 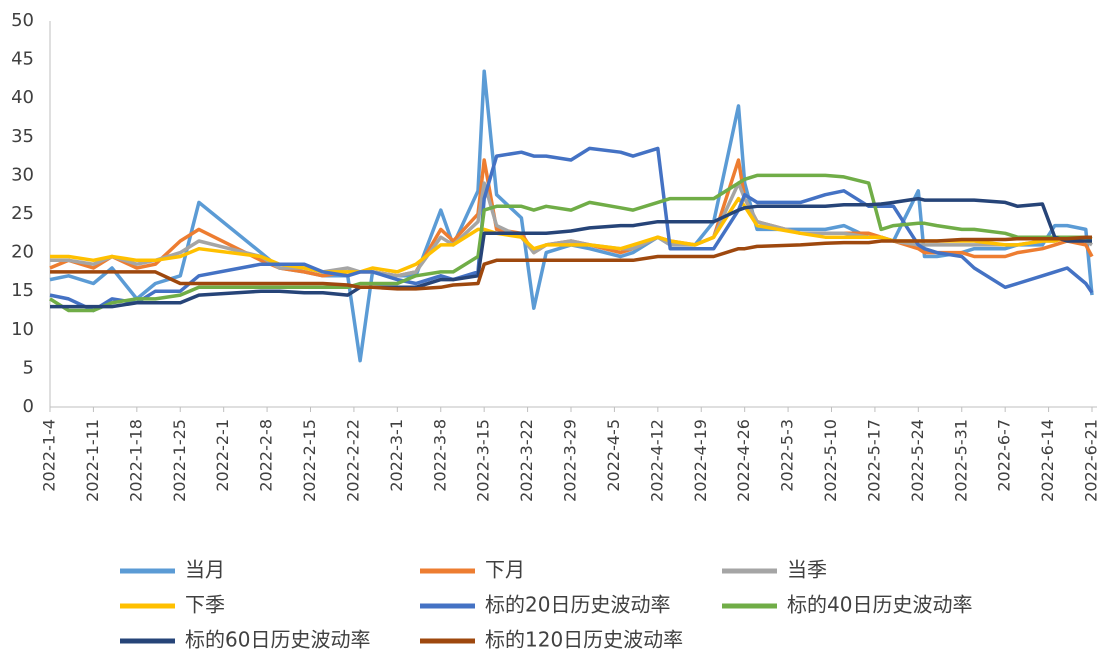 What do you see at coordinates (656, 460) in the screenshot?
I see `x-tick-label: 2022-4-12` at bounding box center [656, 460].